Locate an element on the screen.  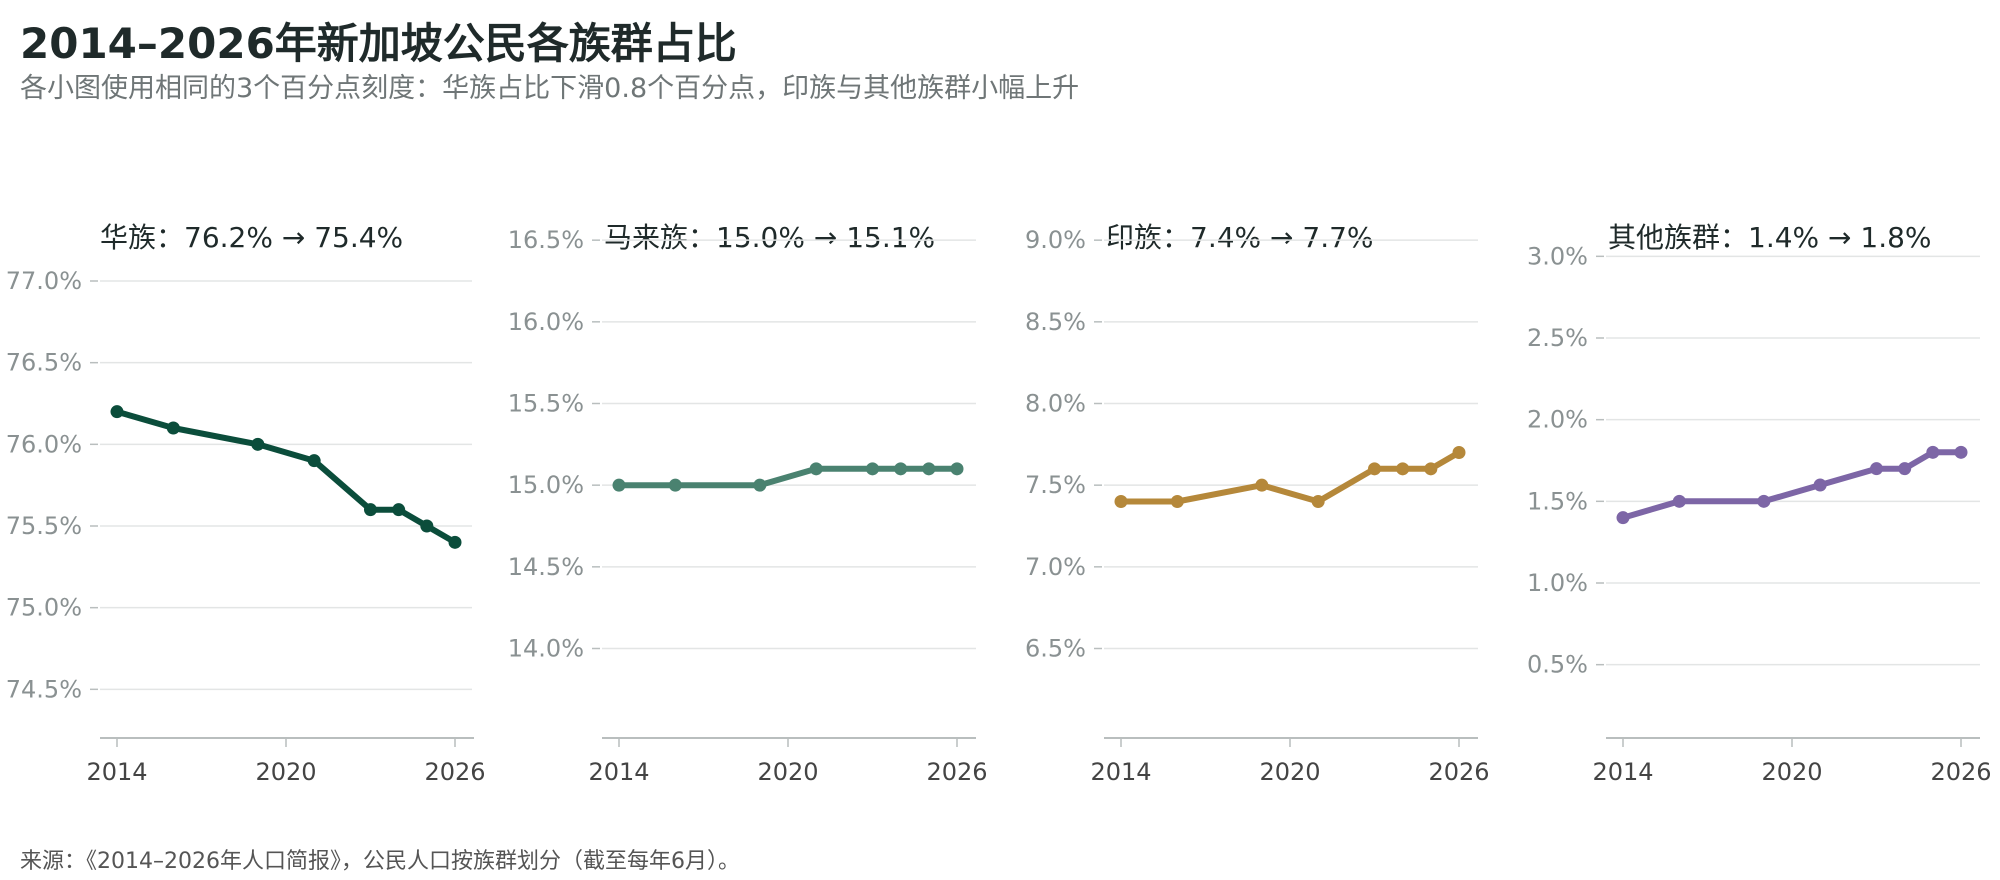
y-tick-label: 15.0% is located at coordinates (546, 485).